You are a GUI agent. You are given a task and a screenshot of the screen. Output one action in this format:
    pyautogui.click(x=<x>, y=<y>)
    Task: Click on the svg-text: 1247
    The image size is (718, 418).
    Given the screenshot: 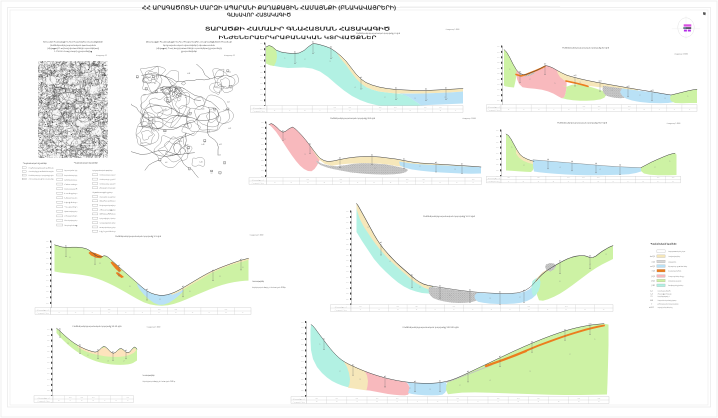 What is the action you would take?
    pyautogui.click(x=360, y=307)
    